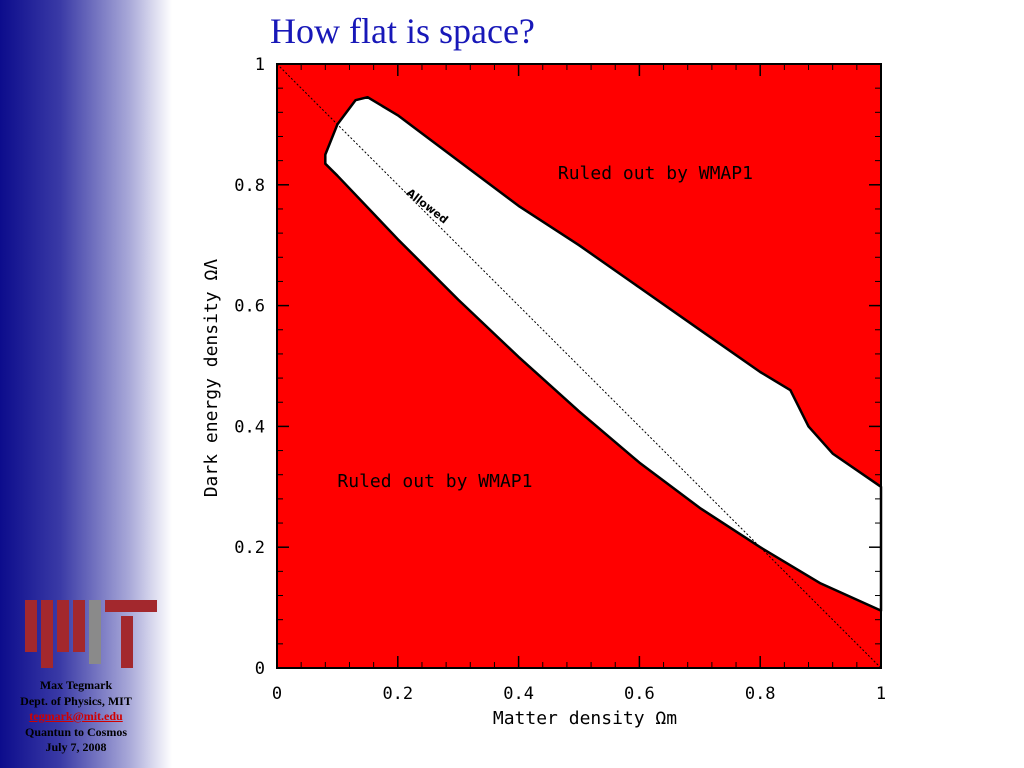 This screenshot has width=1024, height=768. What do you see at coordinates (76, 685) in the screenshot?
I see `author-name: Max Tegmark` at bounding box center [76, 685].